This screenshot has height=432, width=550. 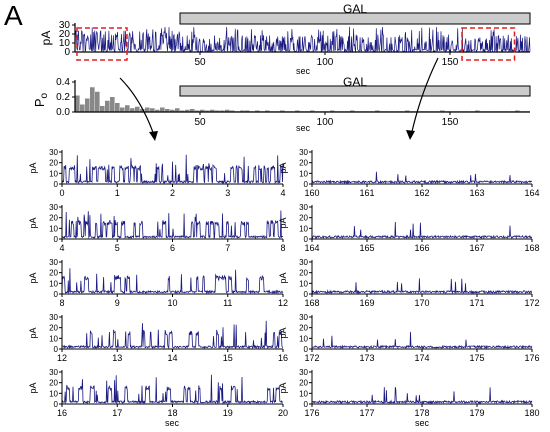 What do you see at coordinates (311, 303) in the screenshot?
I see `zoom-x-tick-label: 168` at bounding box center [311, 303].